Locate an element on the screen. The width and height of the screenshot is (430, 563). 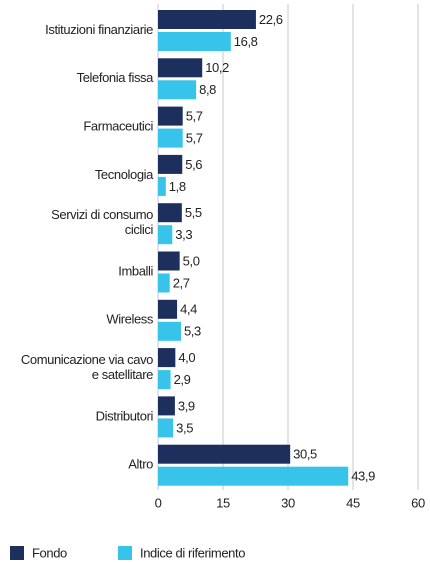
value-label: 22,6 is located at coordinates (271, 19).